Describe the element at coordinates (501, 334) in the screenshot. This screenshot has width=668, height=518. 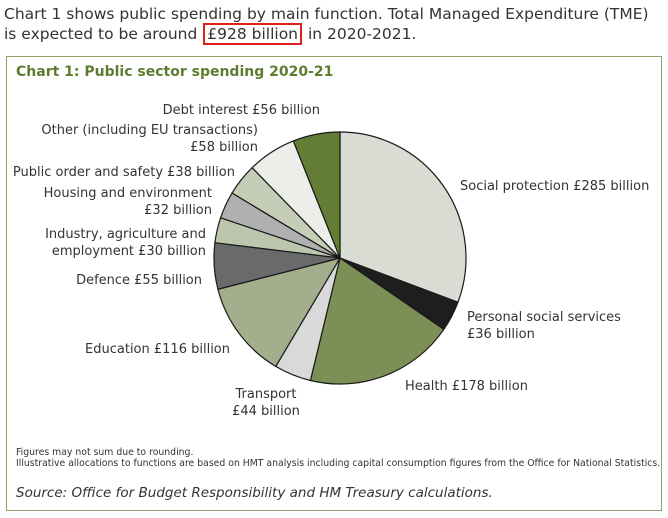
I see `label-pss-line2: £36 billion` at that location.